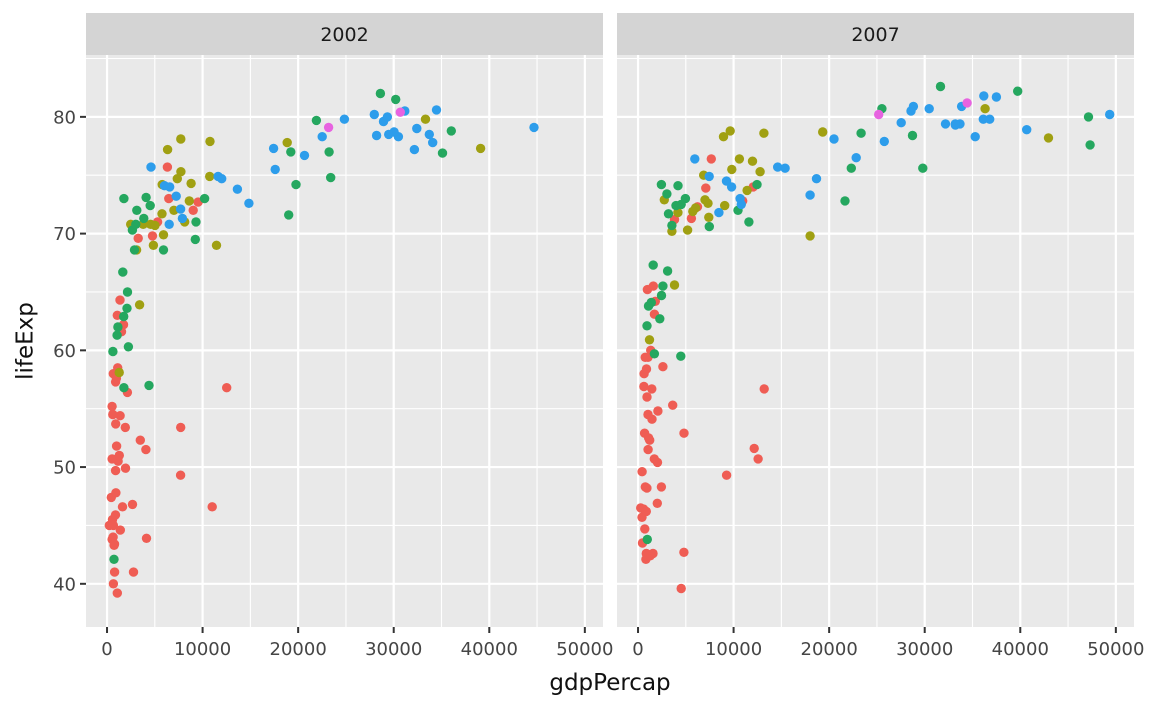  Describe the element at coordinates (25, 341) in the screenshot. I see `y-axis-title: lifeExp` at that location.